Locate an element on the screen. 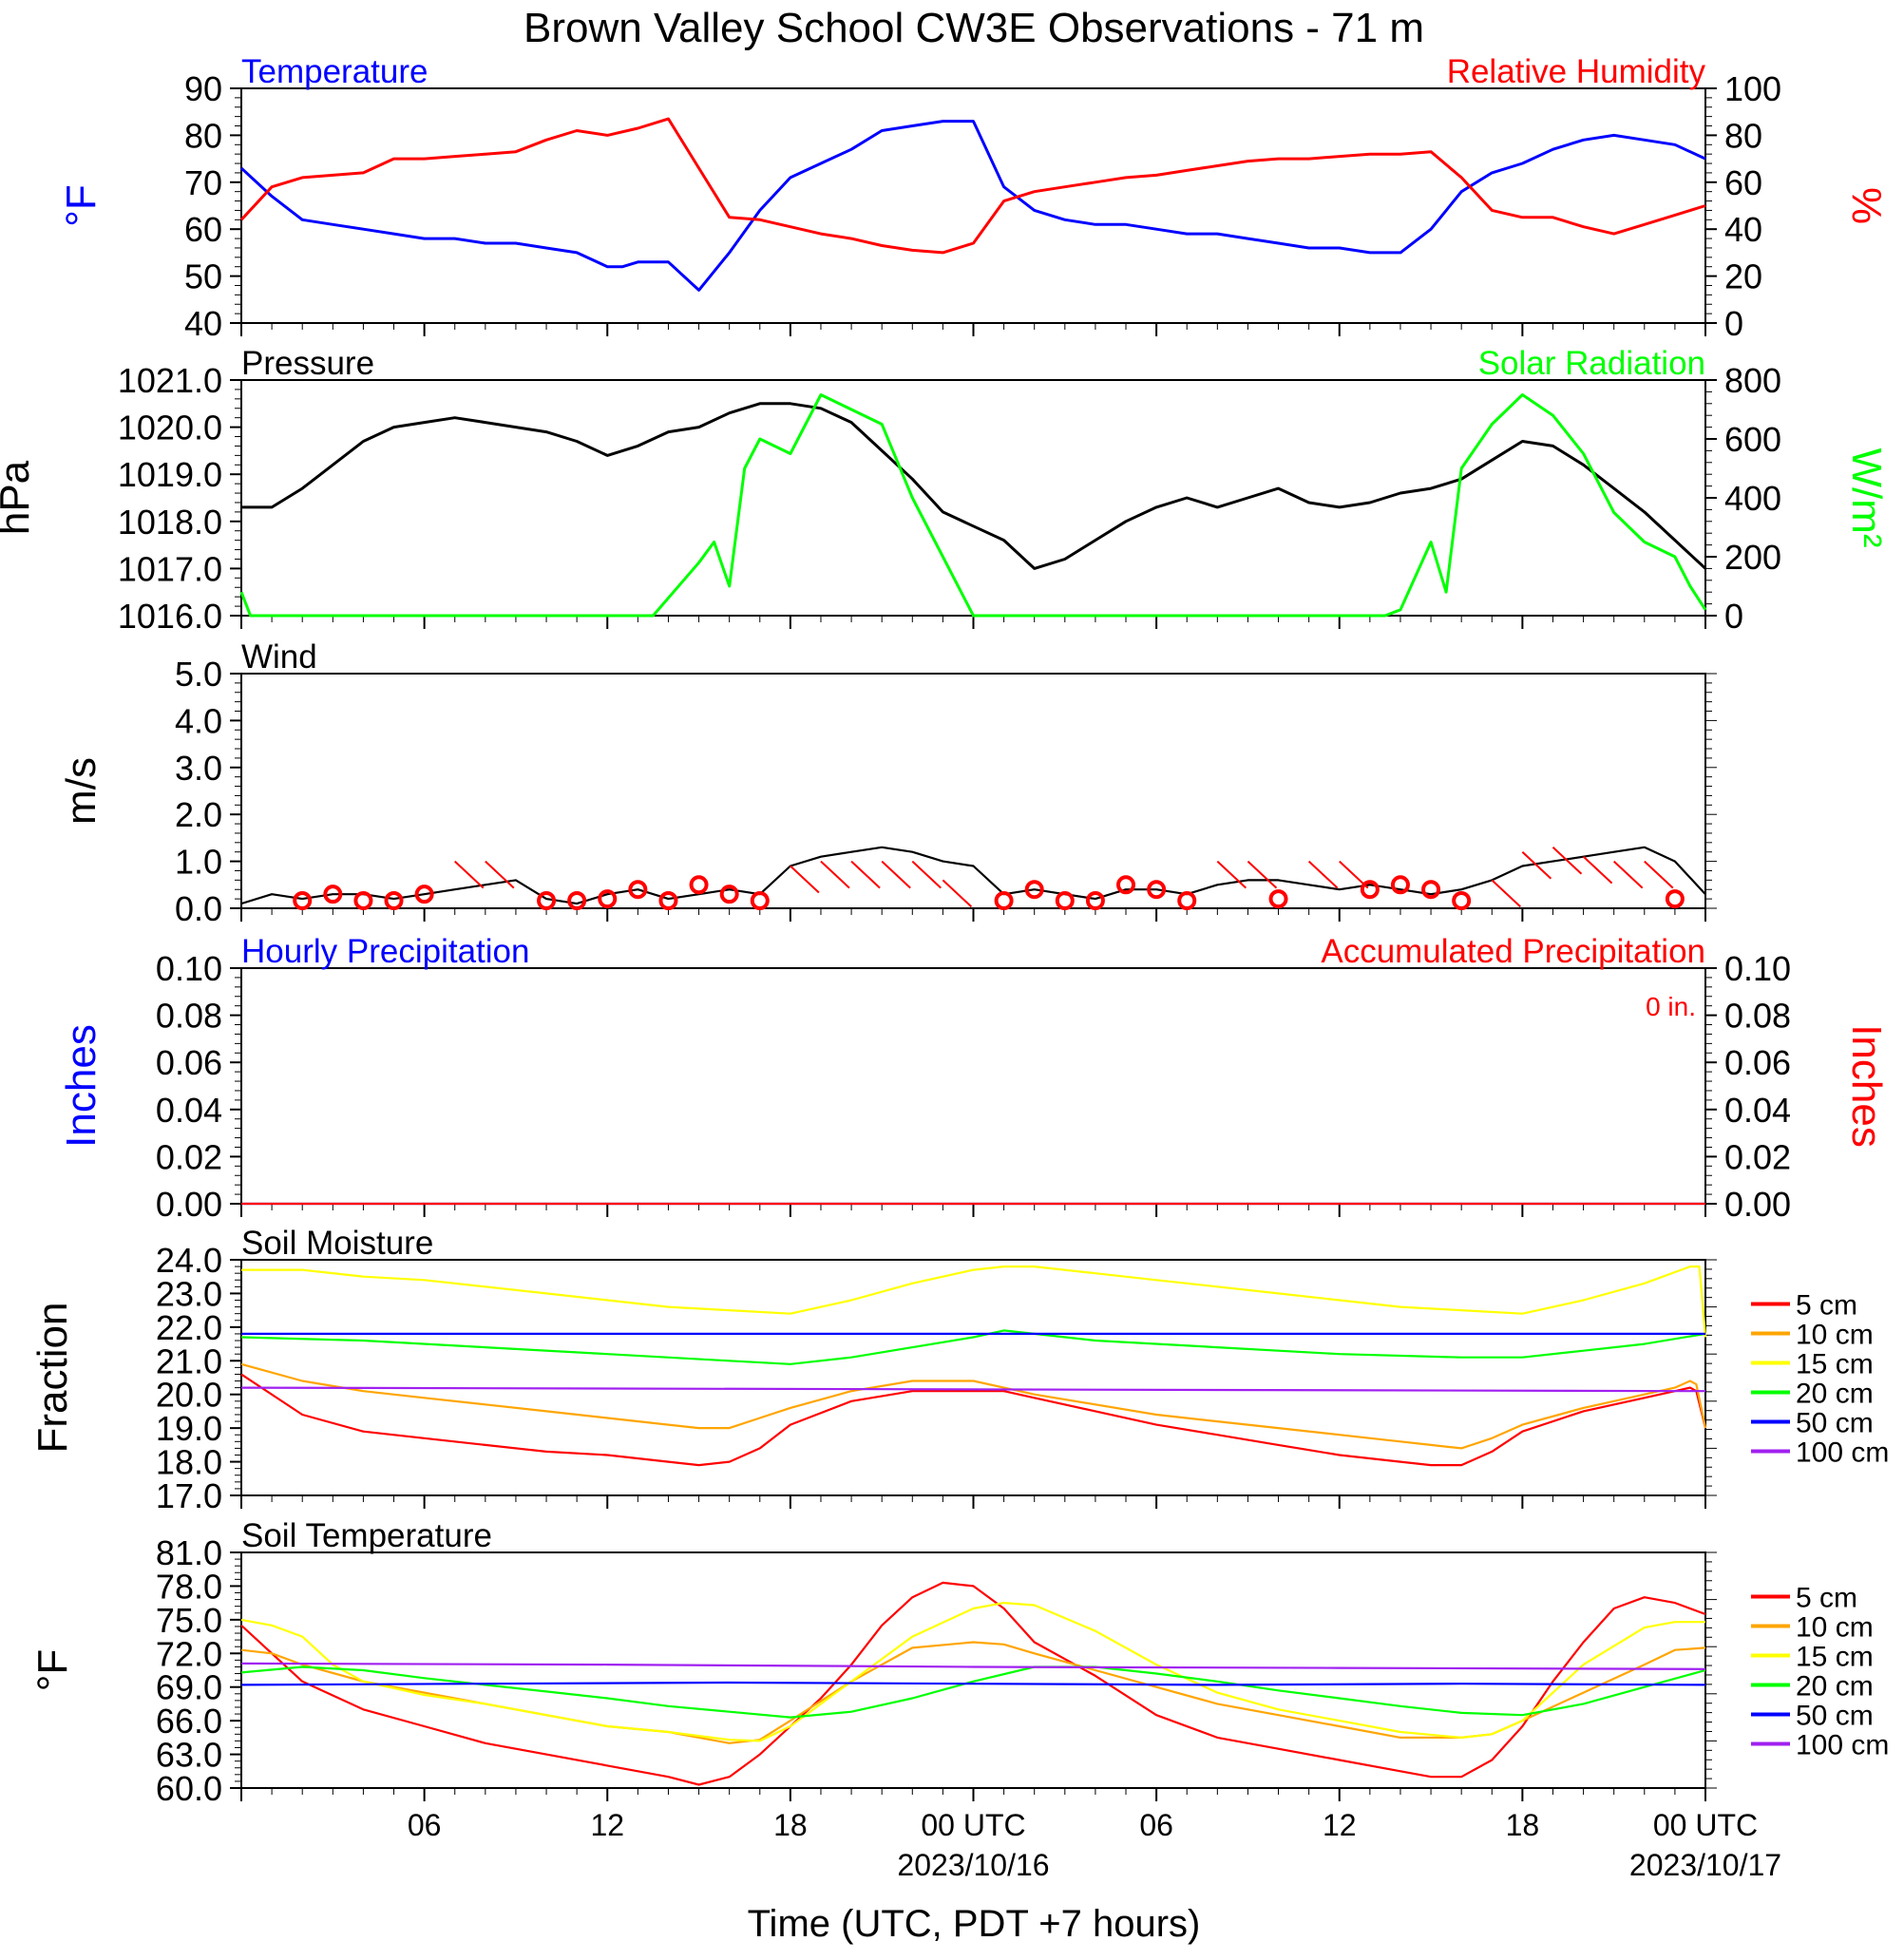 The image size is (1904, 1960). y-axis-label-pressure: hPa is located at coordinates (19, 497).